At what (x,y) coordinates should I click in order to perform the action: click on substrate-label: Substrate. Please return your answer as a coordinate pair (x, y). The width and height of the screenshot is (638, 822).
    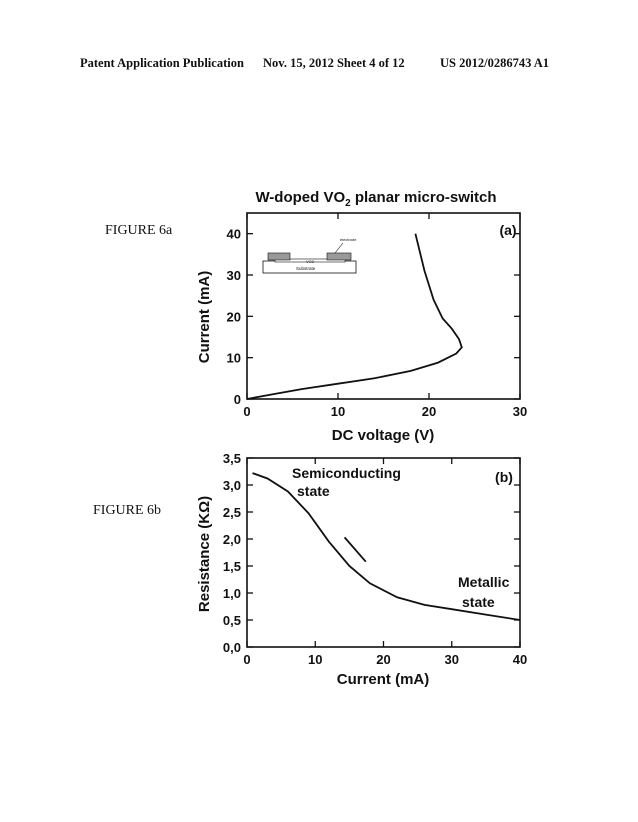
    Looking at the image, I should click on (306, 268).